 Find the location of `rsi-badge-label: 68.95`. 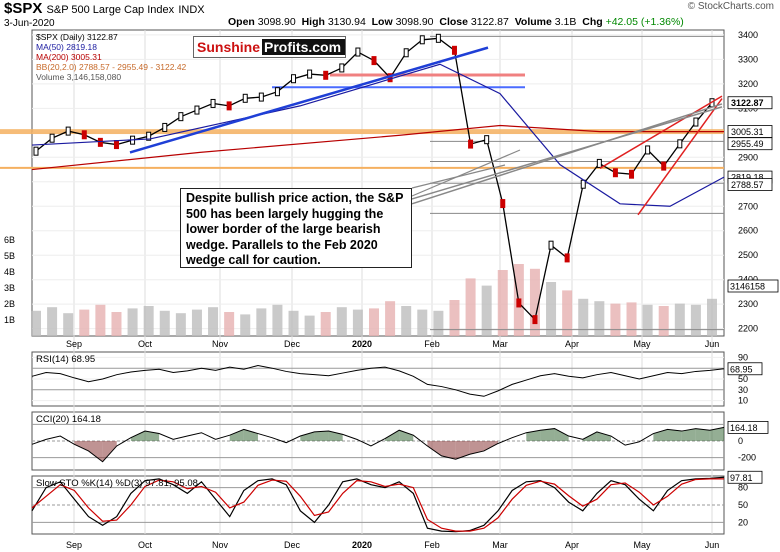

rsi-badge-label: 68.95 is located at coordinates (741, 369).